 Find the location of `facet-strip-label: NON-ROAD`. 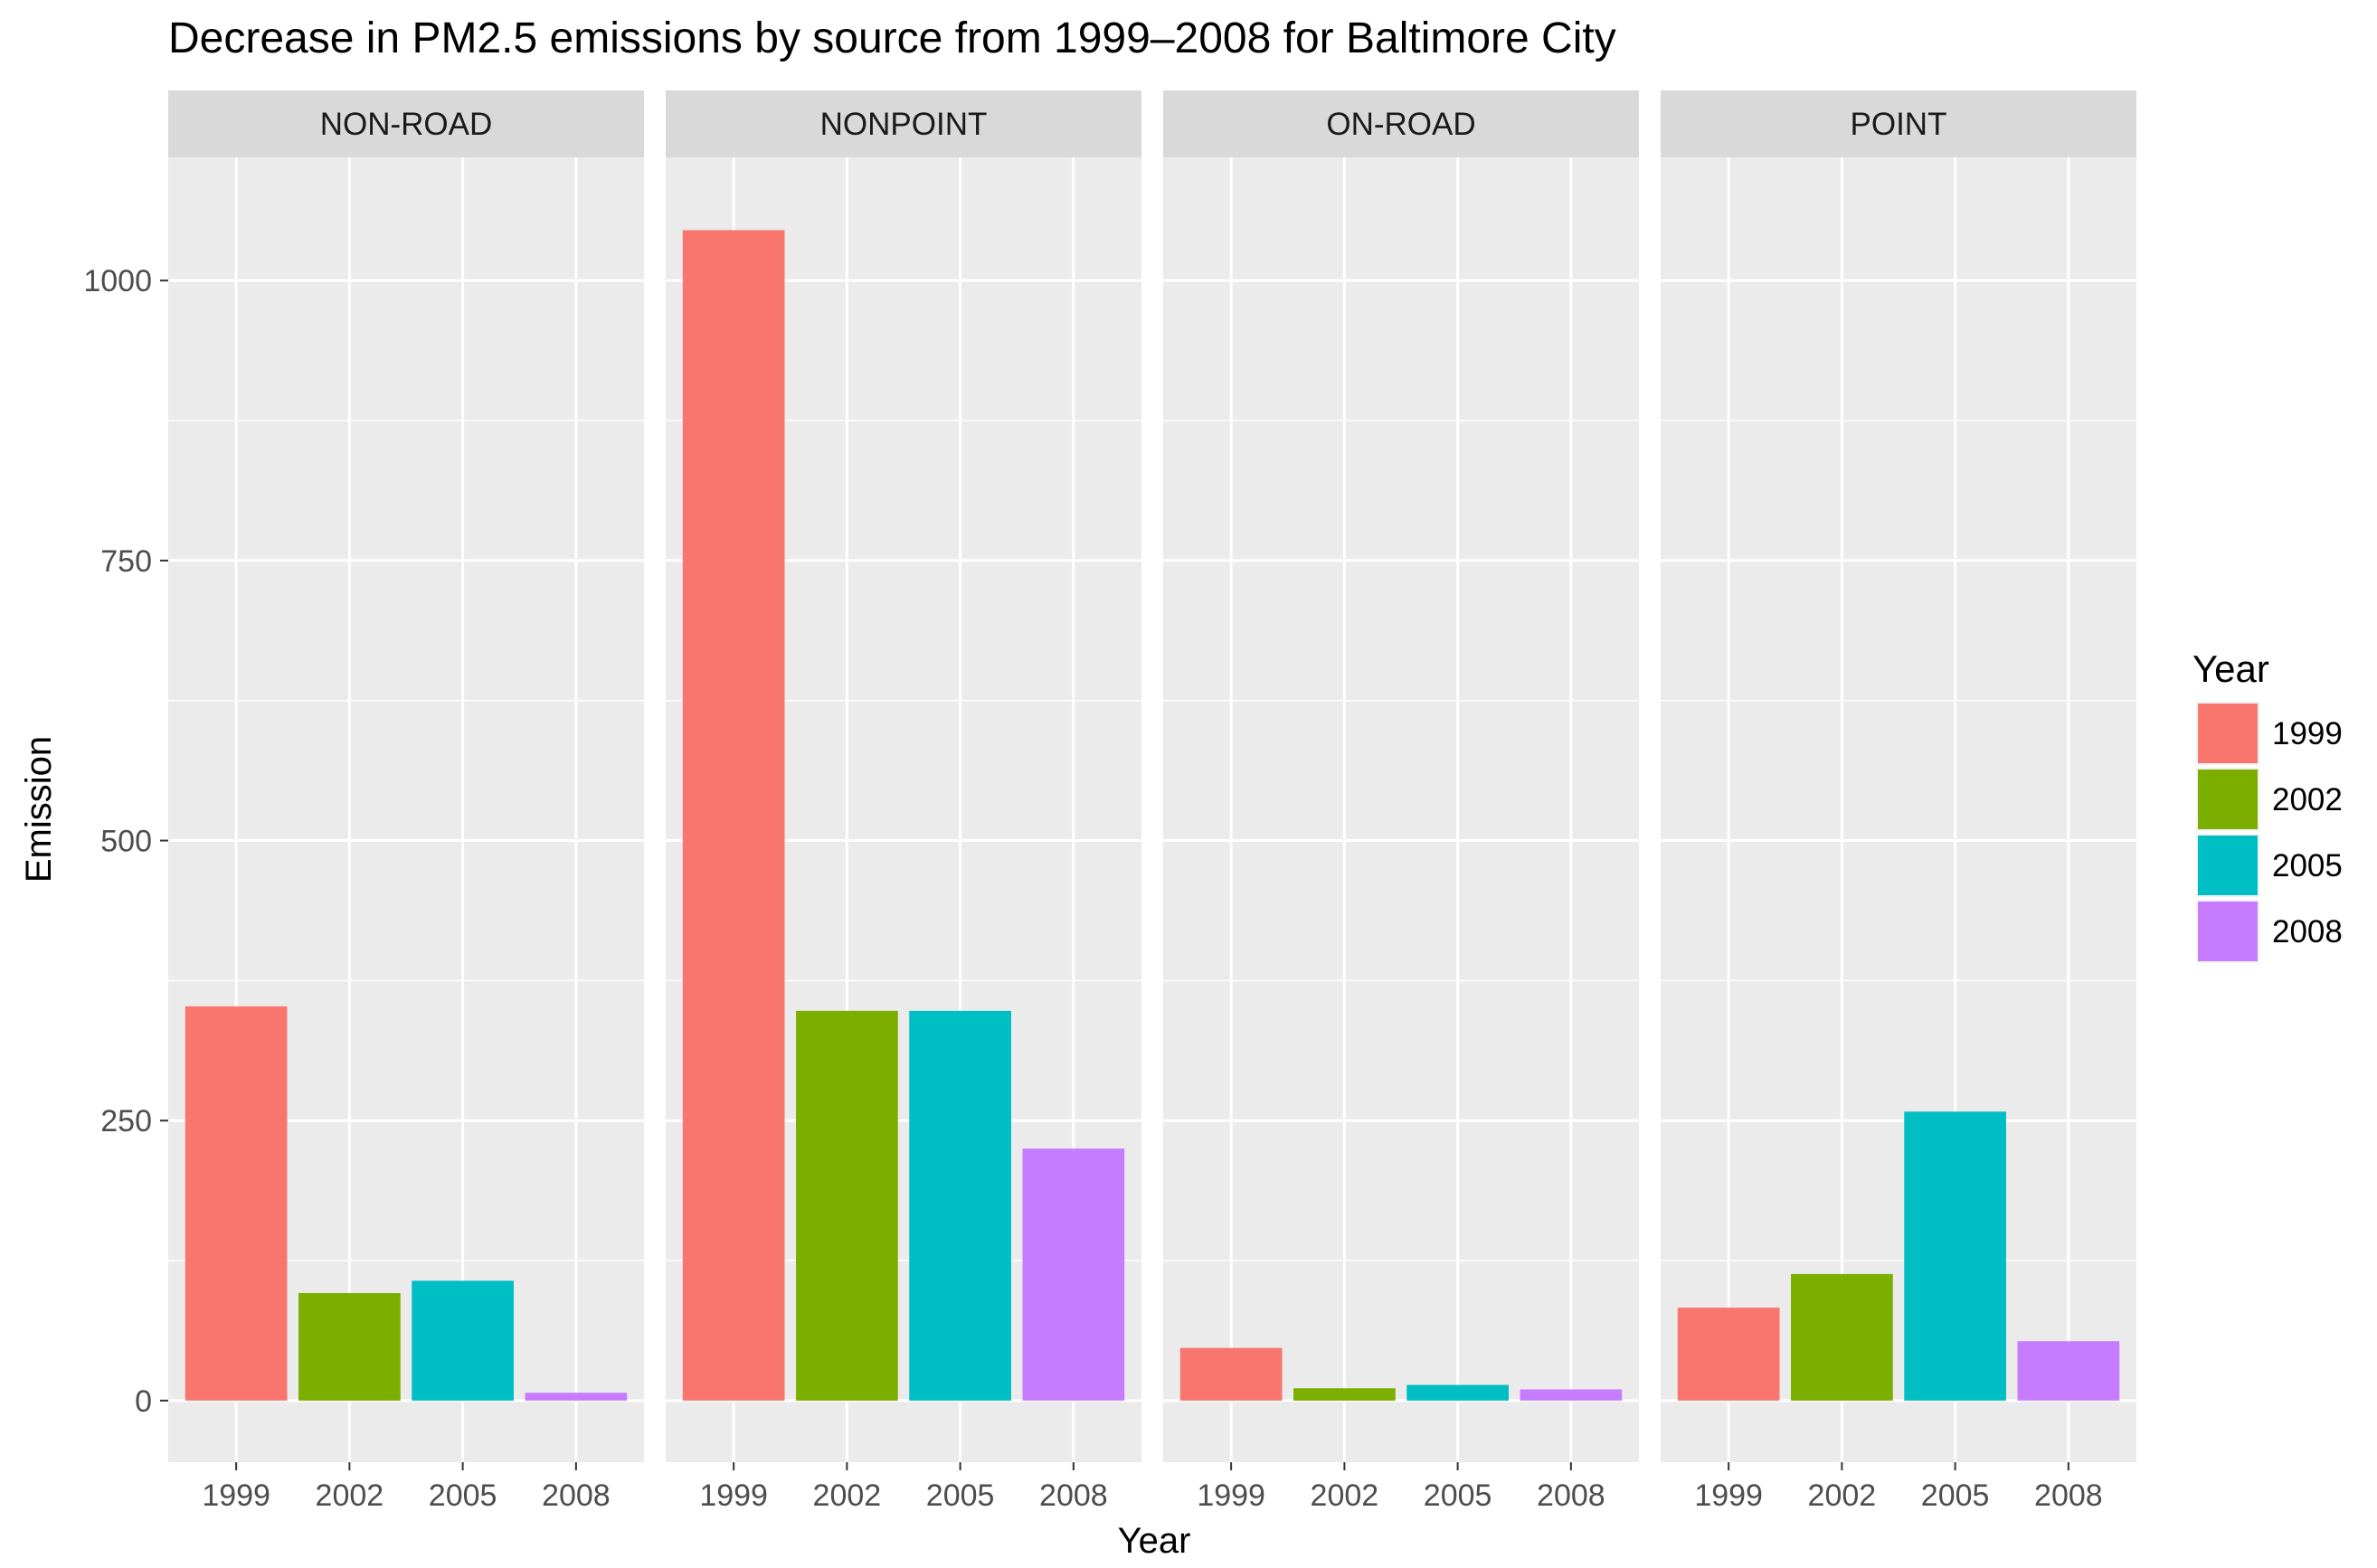

facet-strip-label: NON-ROAD is located at coordinates (406, 124).